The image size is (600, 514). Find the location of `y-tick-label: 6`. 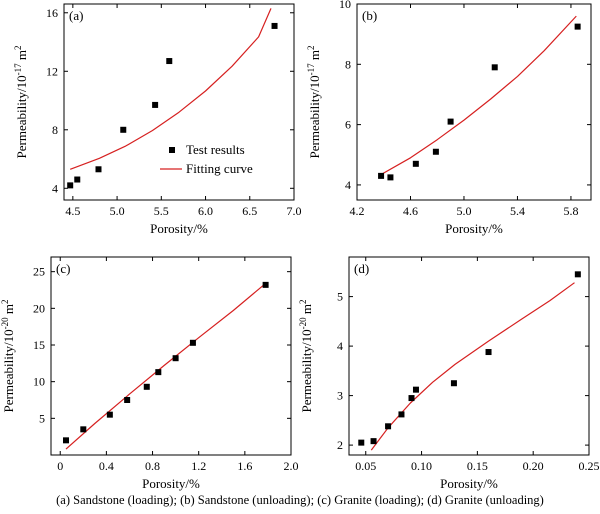

y-tick-label: 6 is located at coordinates (348, 125).